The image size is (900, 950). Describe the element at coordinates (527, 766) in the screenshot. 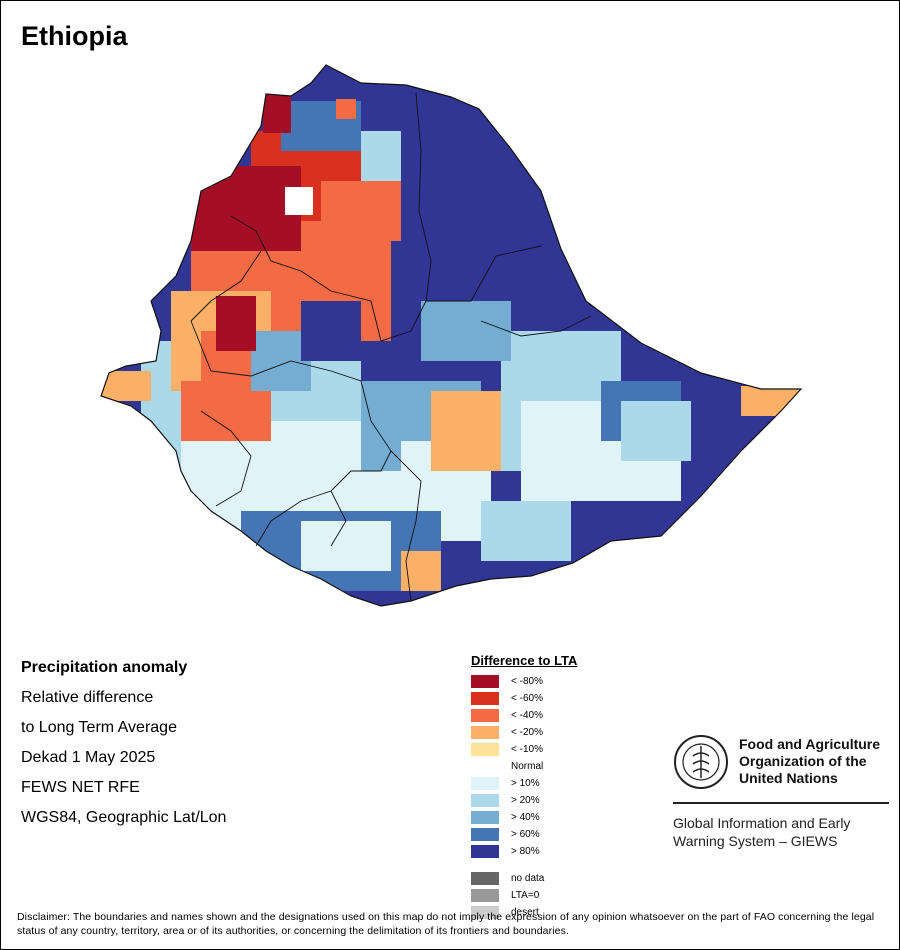

I see `legend-label: Normal` at that location.